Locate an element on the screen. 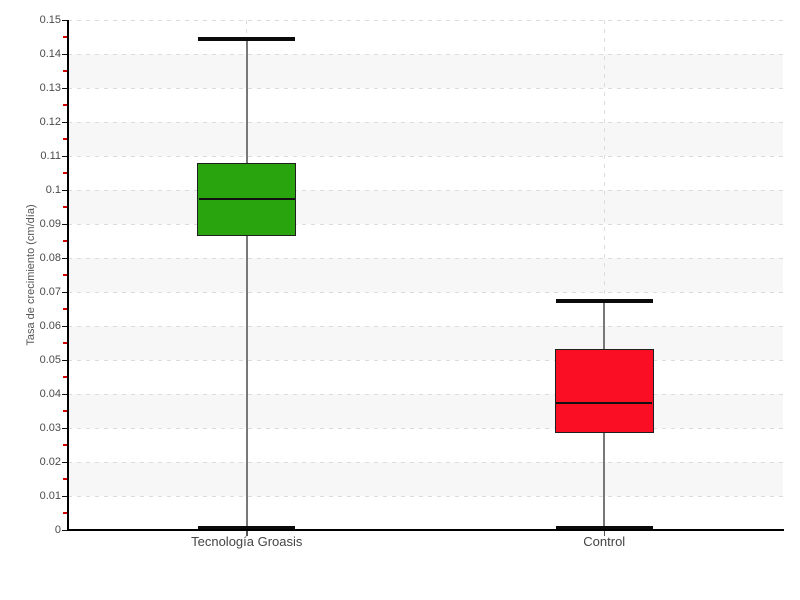 The height and width of the screenshot is (600, 800). y-axis-tick-label: 0.07 is located at coordinates (50, 292).